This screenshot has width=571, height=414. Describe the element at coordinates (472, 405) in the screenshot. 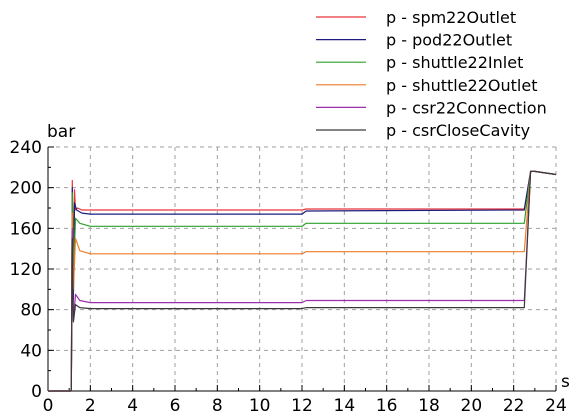

I see `x-tick-label: 20` at that location.